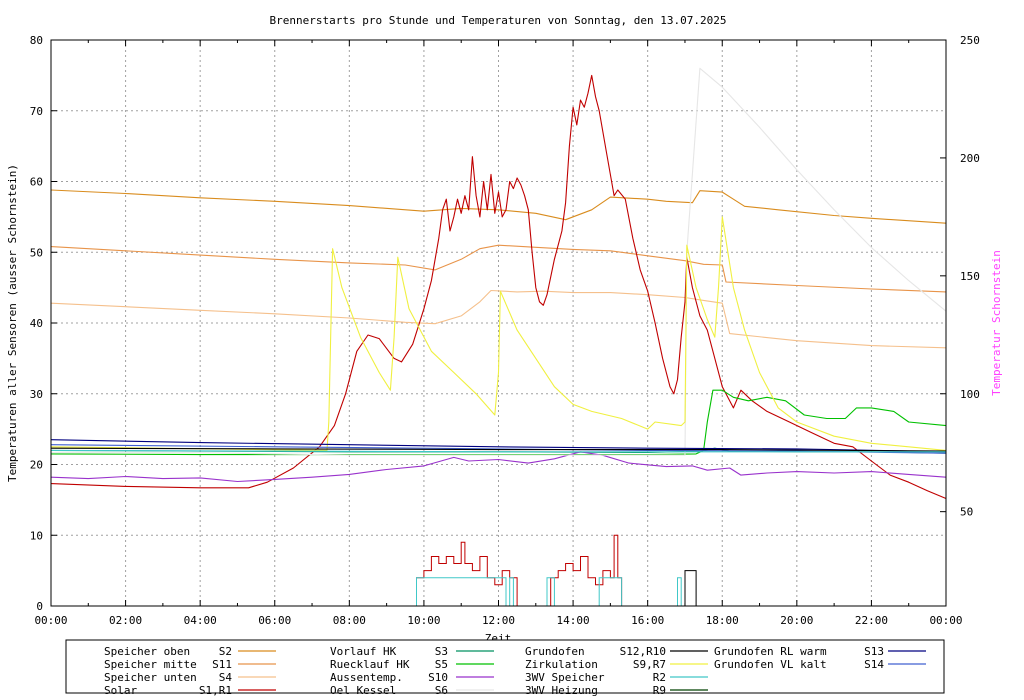 The width and height of the screenshot is (1024, 700). What do you see at coordinates (423, 620) in the screenshot?
I see `x-tick-label: 10:00` at bounding box center [423, 620].